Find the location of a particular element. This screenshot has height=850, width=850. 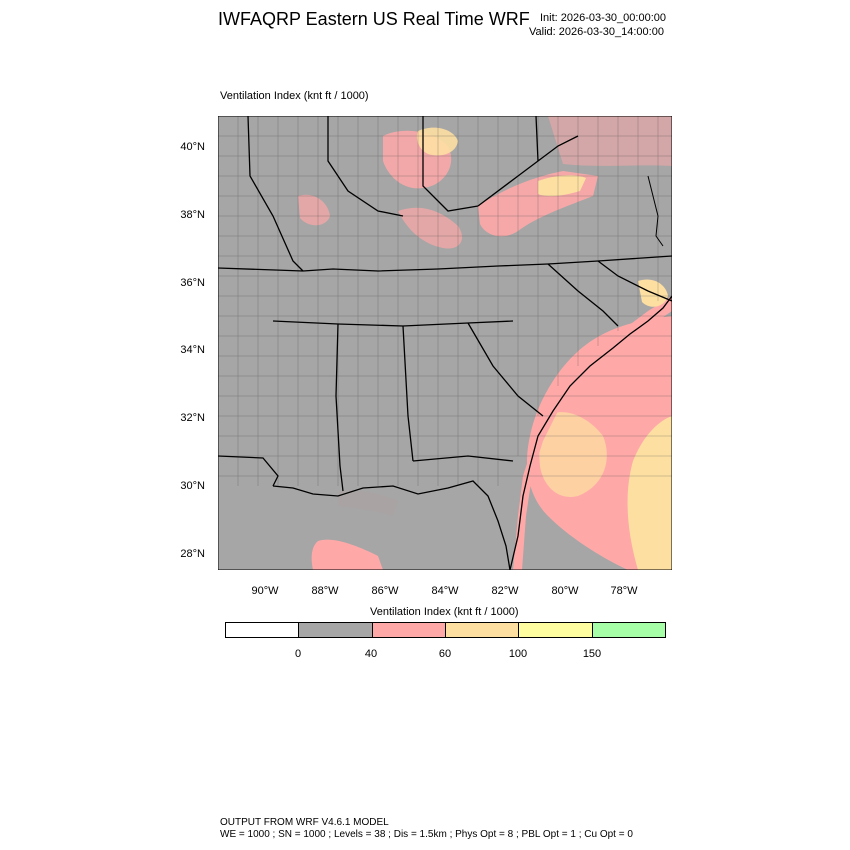

lon-label-84w: 84°W is located at coordinates (445, 591).